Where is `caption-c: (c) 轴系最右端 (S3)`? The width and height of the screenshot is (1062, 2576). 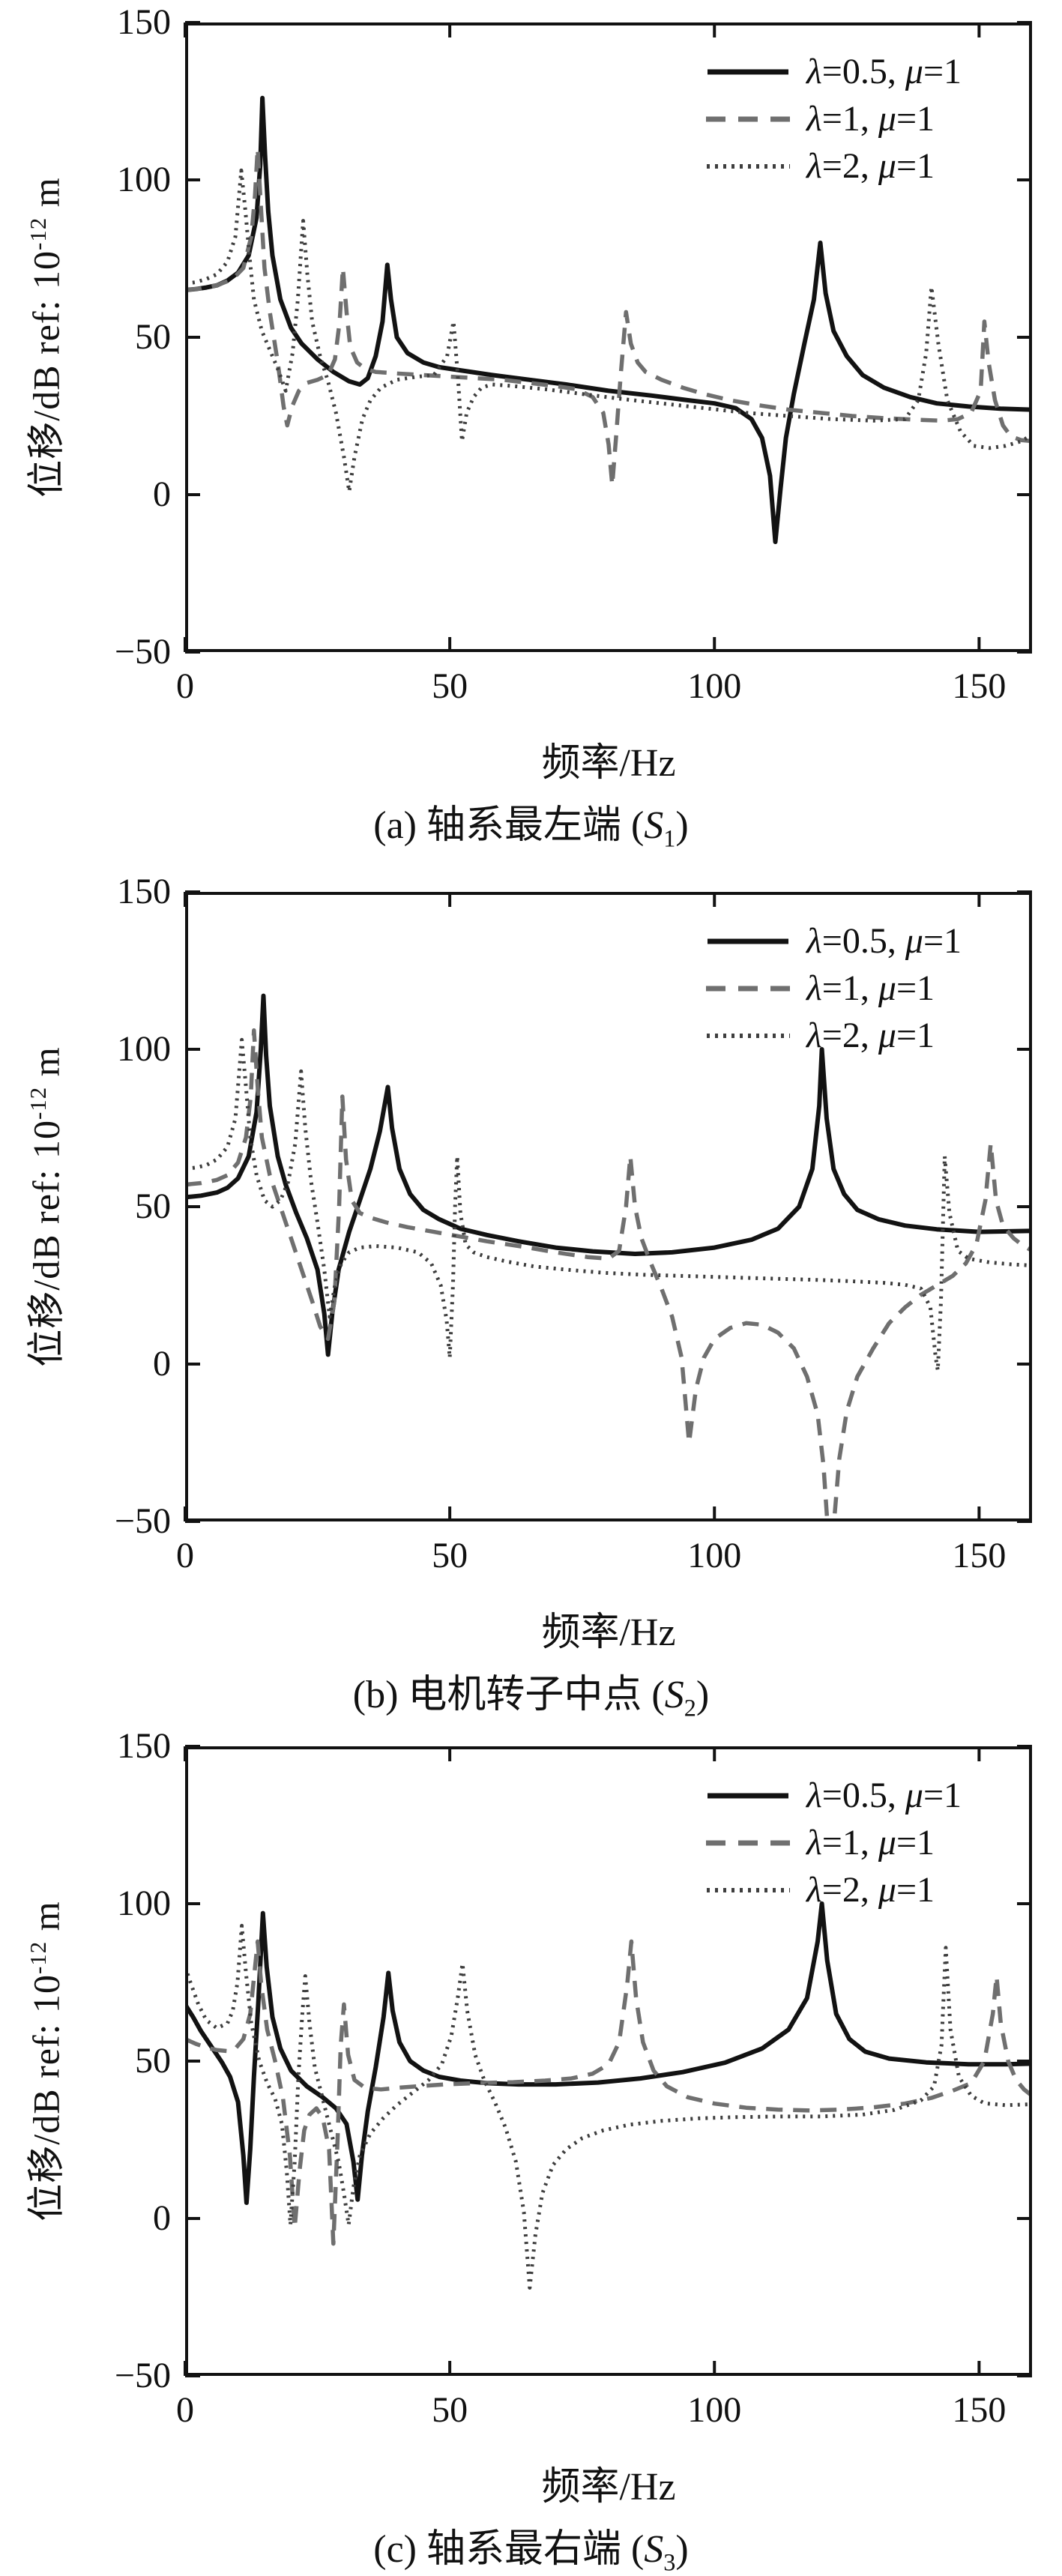 caption-c: (c) 轴系最右端 (S3) is located at coordinates (531, 2552).